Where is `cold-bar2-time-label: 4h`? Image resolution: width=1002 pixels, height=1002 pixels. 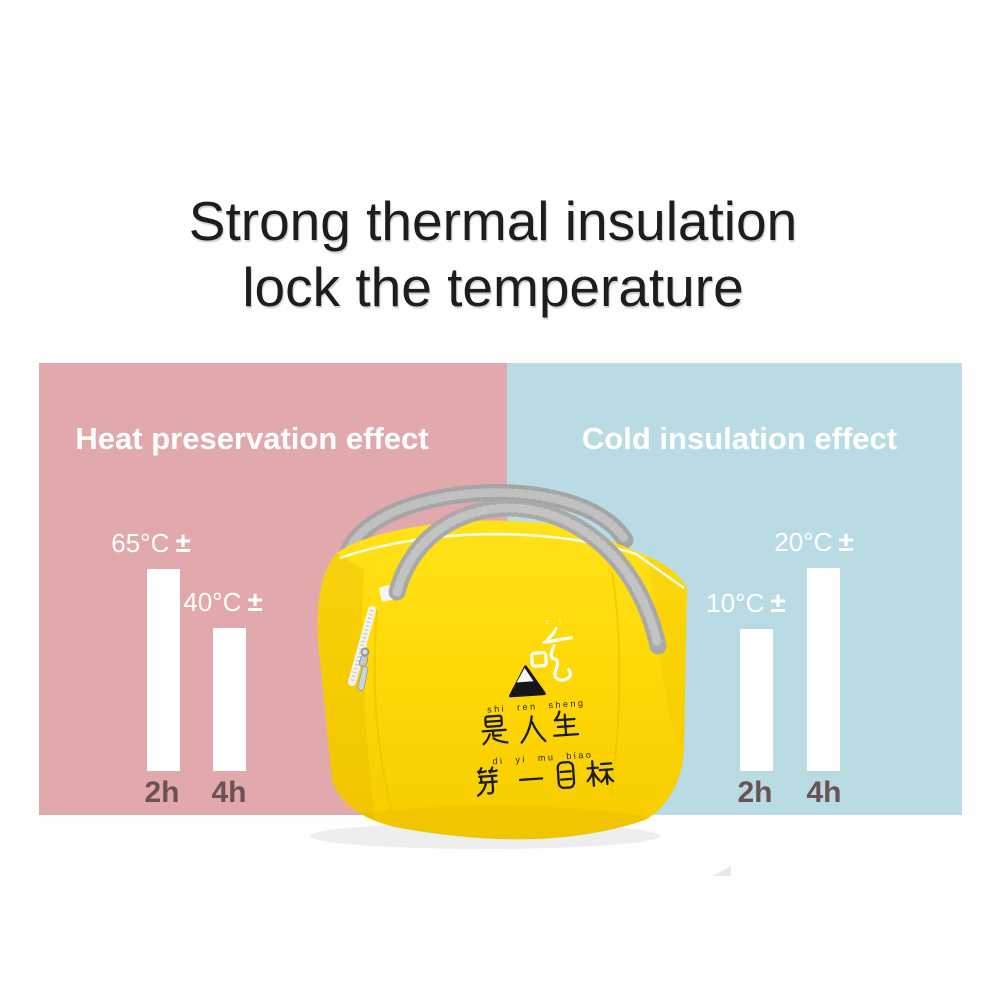 cold-bar2-time-label: 4h is located at coordinates (824, 792).